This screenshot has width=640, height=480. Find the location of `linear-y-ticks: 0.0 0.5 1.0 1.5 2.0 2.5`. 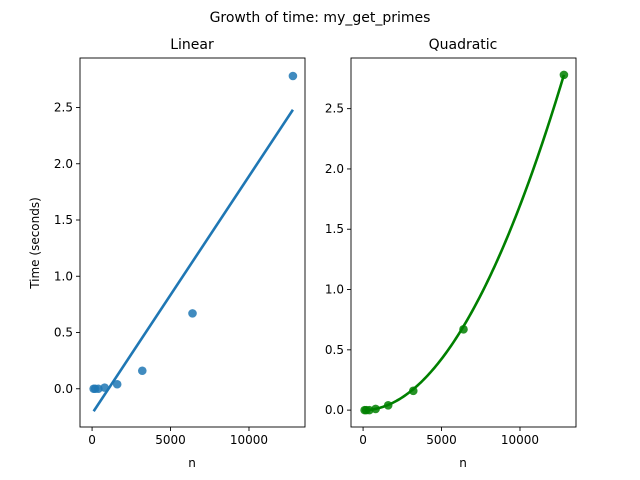

linear-y-ticks: 0.0 0.5 1.0 1.5 2.0 2.5 is located at coordinates (67, 248).